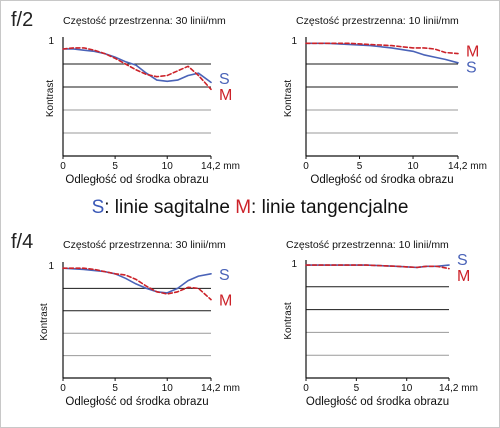  I want to click on legend-sagittal-key: S, so click(98, 207).